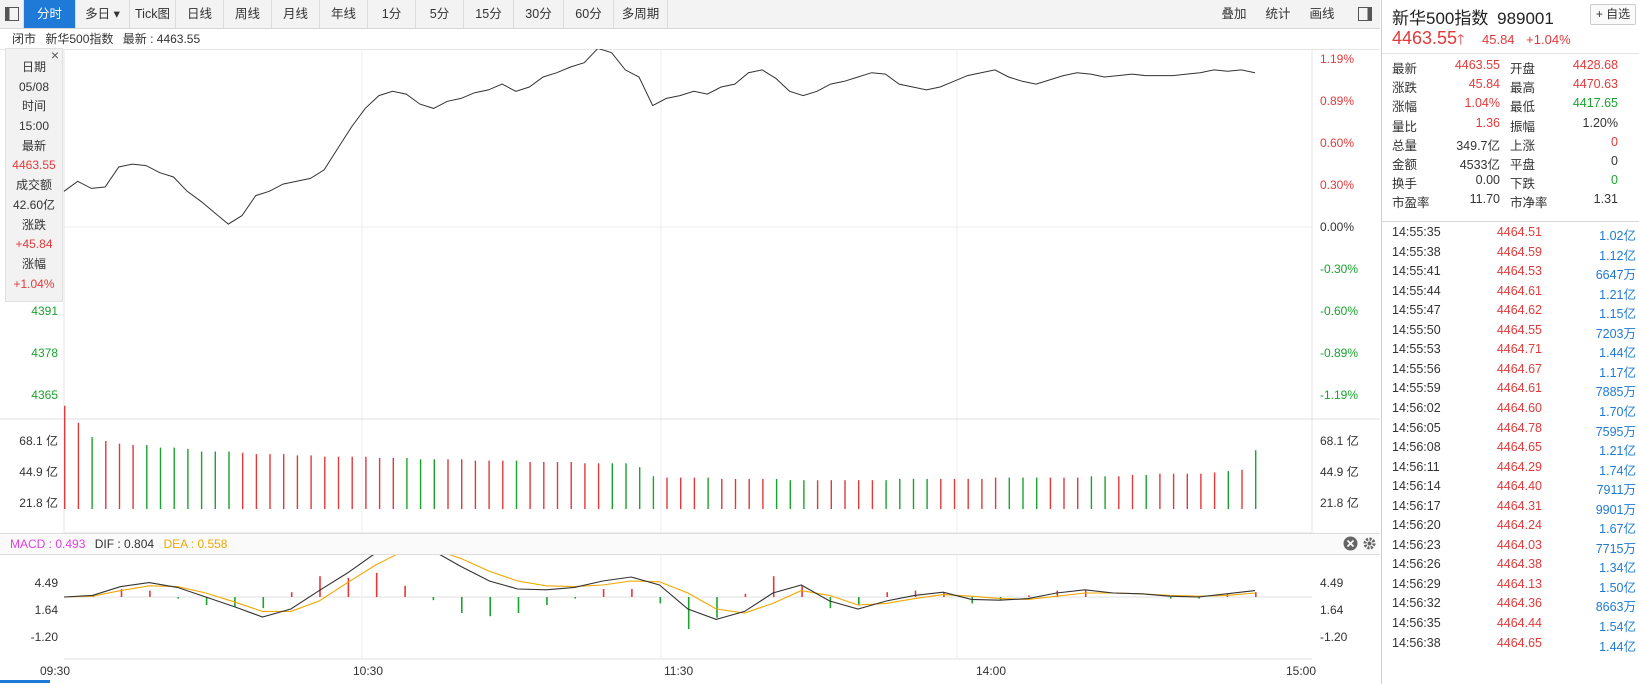  What do you see at coordinates (1339, 353) in the screenshot?
I see `pct-axis-tick: -0.89%` at bounding box center [1339, 353].